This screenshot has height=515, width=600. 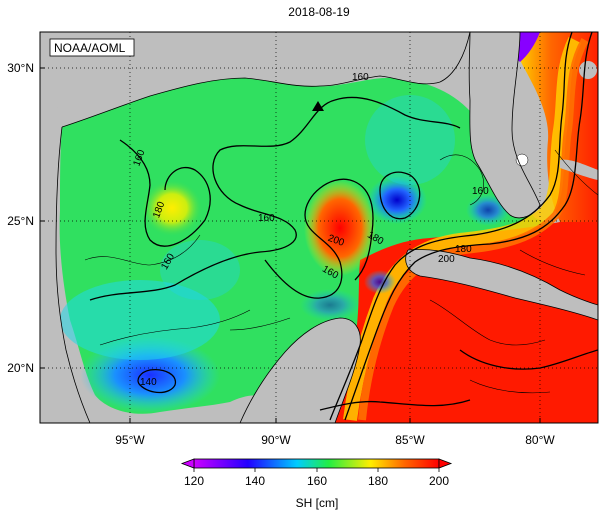 I want to click on warm-eddy, so click(x=340, y=228).